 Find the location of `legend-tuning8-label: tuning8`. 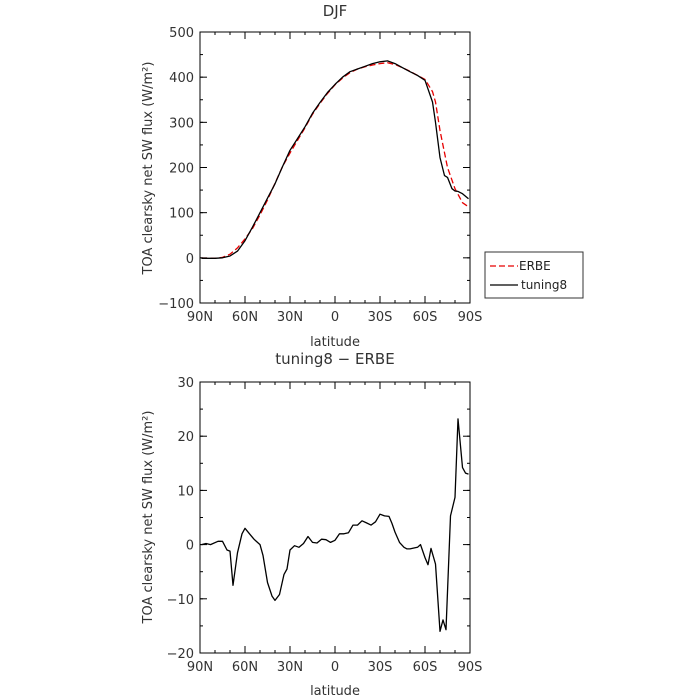

legend-tuning8-label: tuning8 is located at coordinates (544, 285).